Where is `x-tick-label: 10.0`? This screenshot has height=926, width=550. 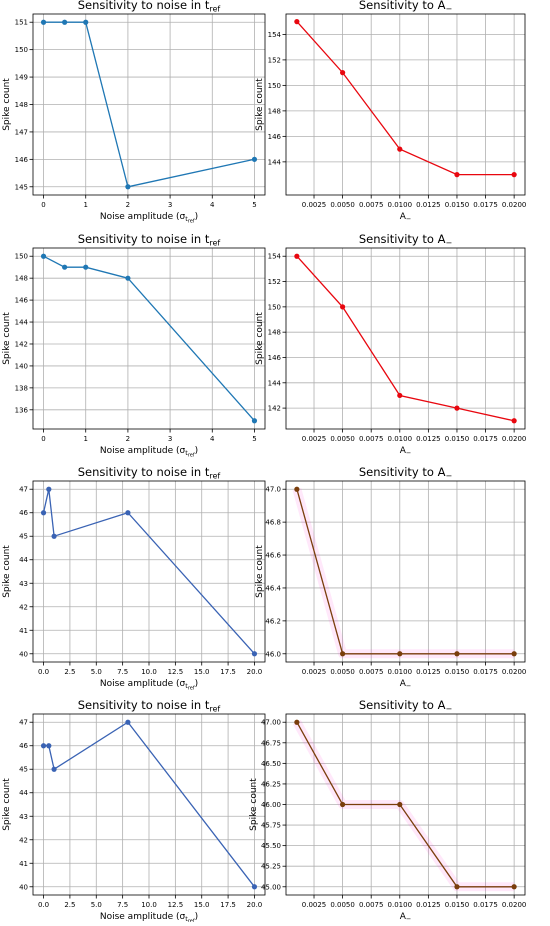 x-tick-label: 10.0 is located at coordinates (149, 905).